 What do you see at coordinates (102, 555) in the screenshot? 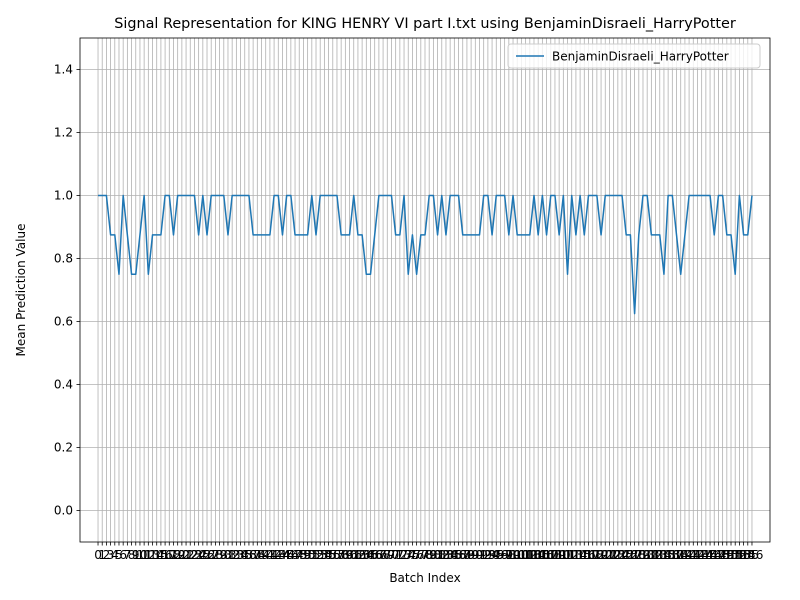
I see `x-tick-label: 1` at bounding box center [102, 555].